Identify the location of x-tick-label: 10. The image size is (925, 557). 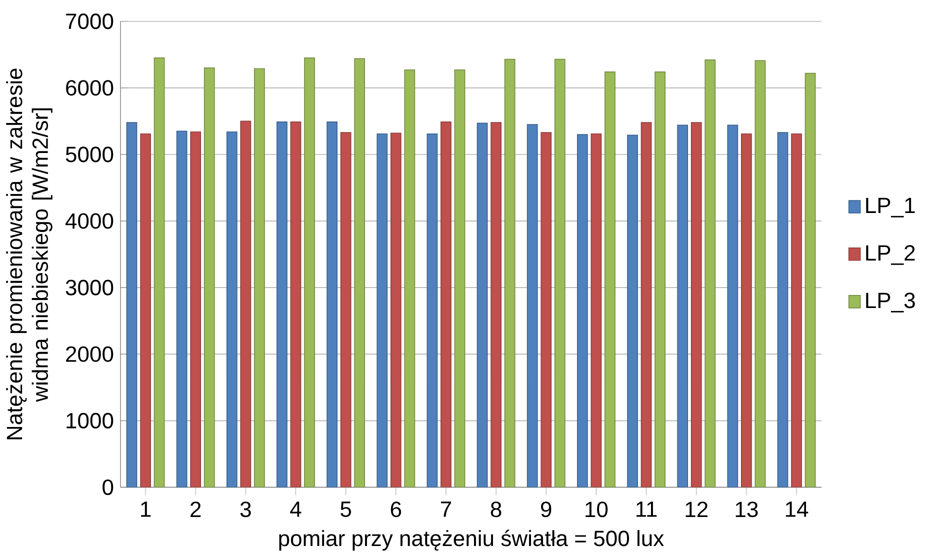
(597, 510).